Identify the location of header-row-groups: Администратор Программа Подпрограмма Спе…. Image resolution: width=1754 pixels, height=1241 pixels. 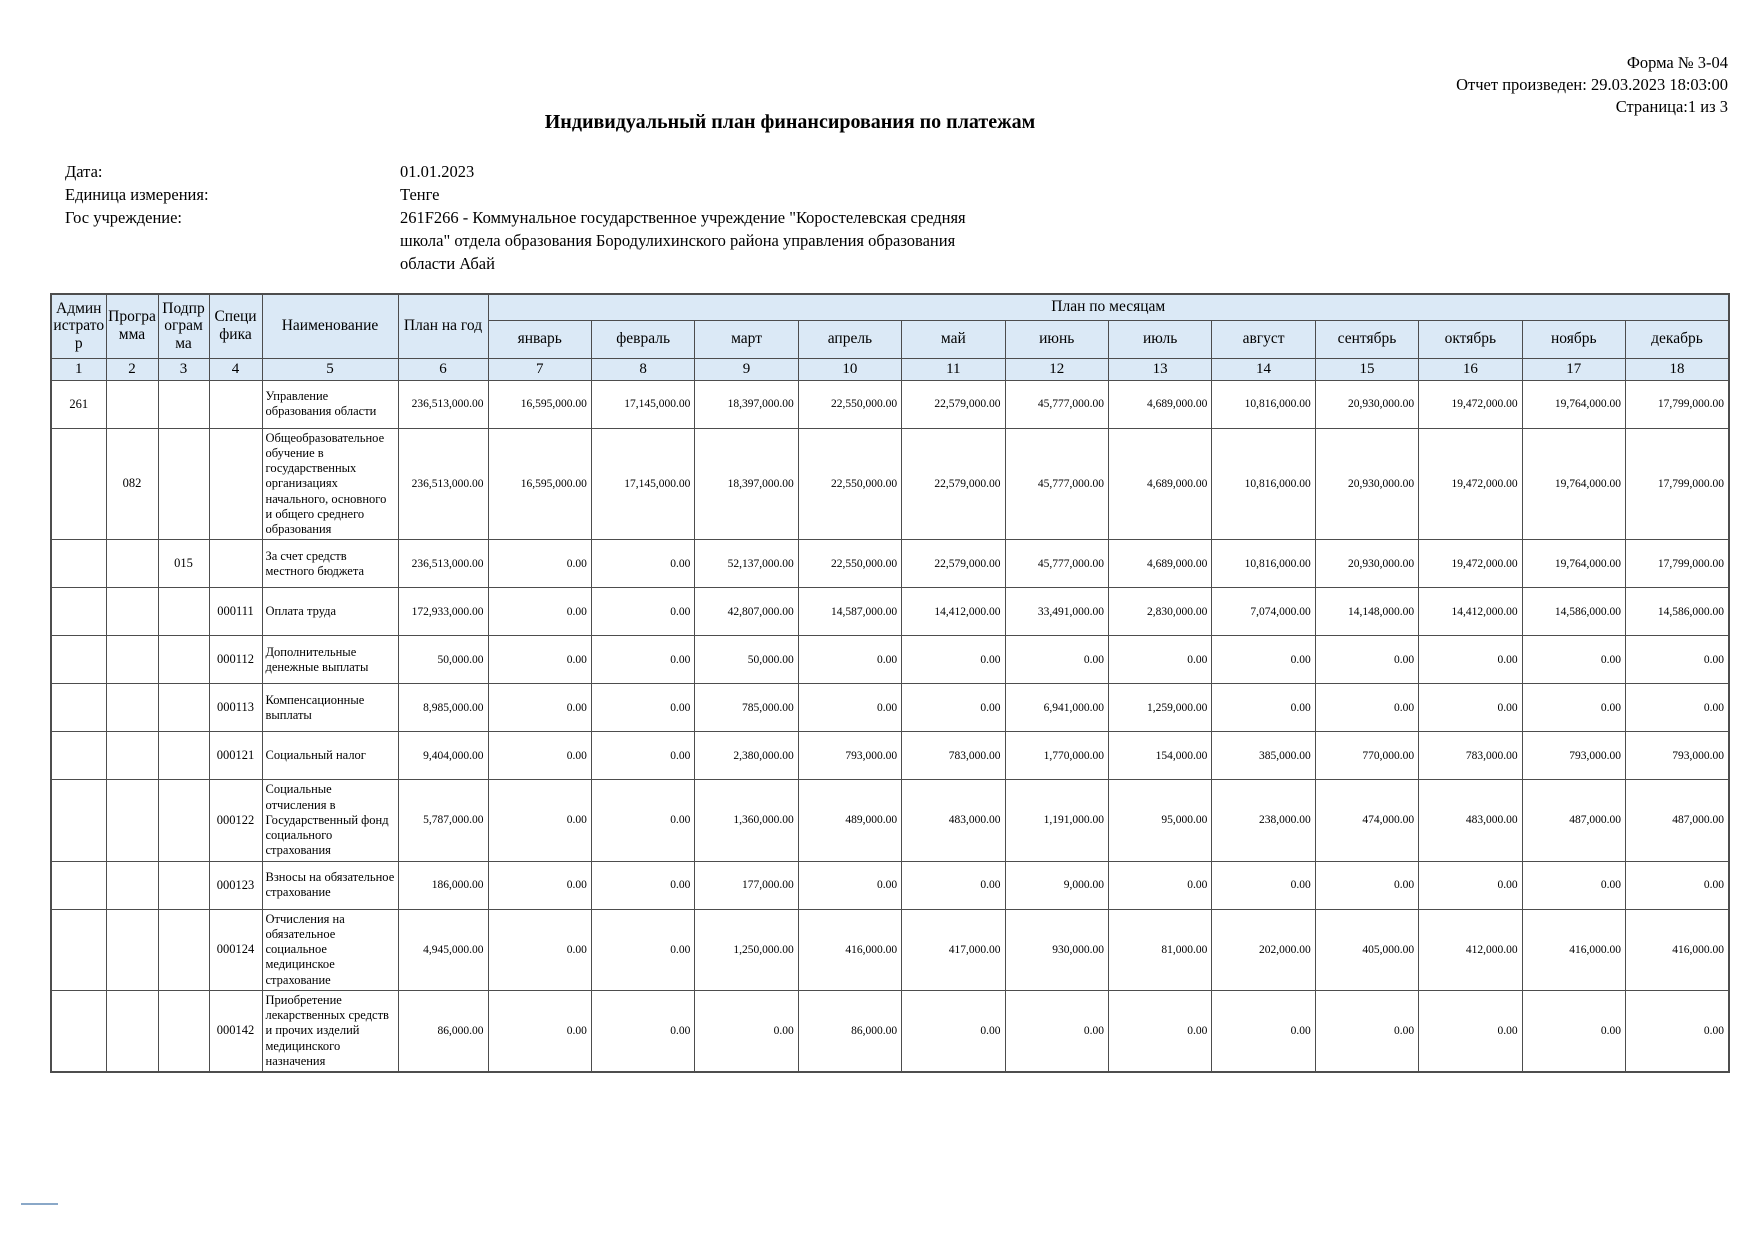
(890, 326).